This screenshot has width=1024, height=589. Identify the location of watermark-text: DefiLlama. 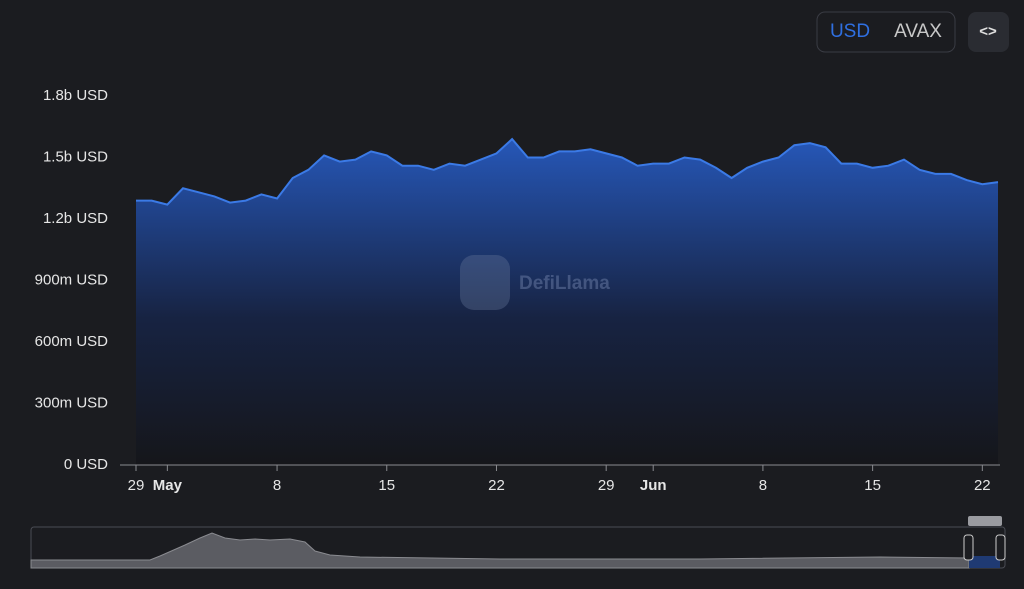
(564, 283).